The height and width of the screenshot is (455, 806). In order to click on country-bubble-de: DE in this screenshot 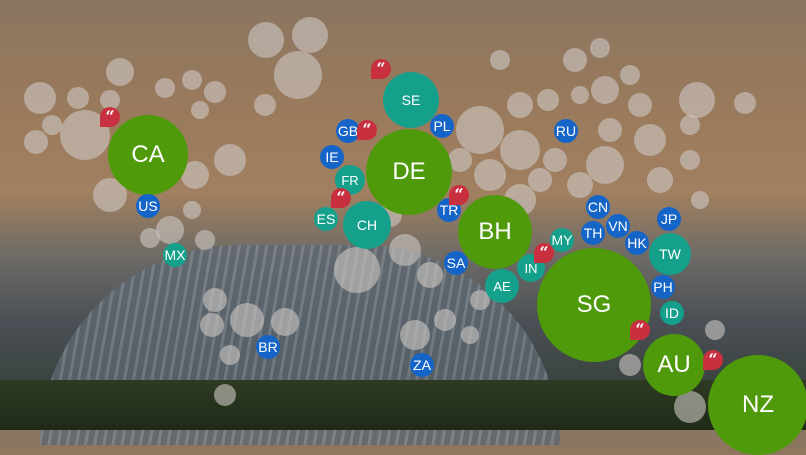, I will do `click(409, 172)`.